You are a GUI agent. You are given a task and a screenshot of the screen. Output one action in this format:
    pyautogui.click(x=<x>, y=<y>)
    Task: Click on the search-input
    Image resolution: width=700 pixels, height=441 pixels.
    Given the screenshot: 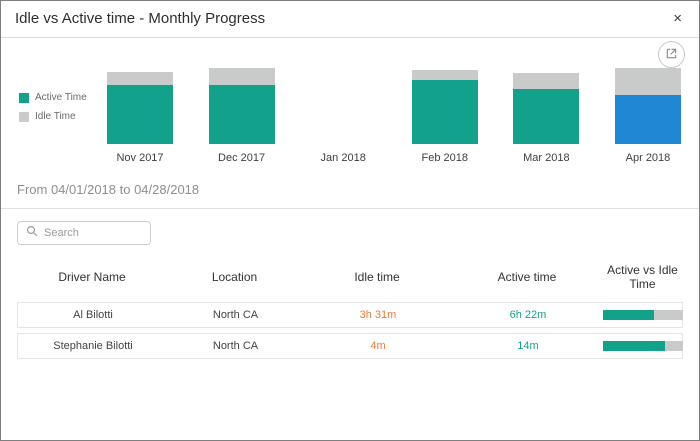 What is the action you would take?
    pyautogui.click(x=93, y=233)
    